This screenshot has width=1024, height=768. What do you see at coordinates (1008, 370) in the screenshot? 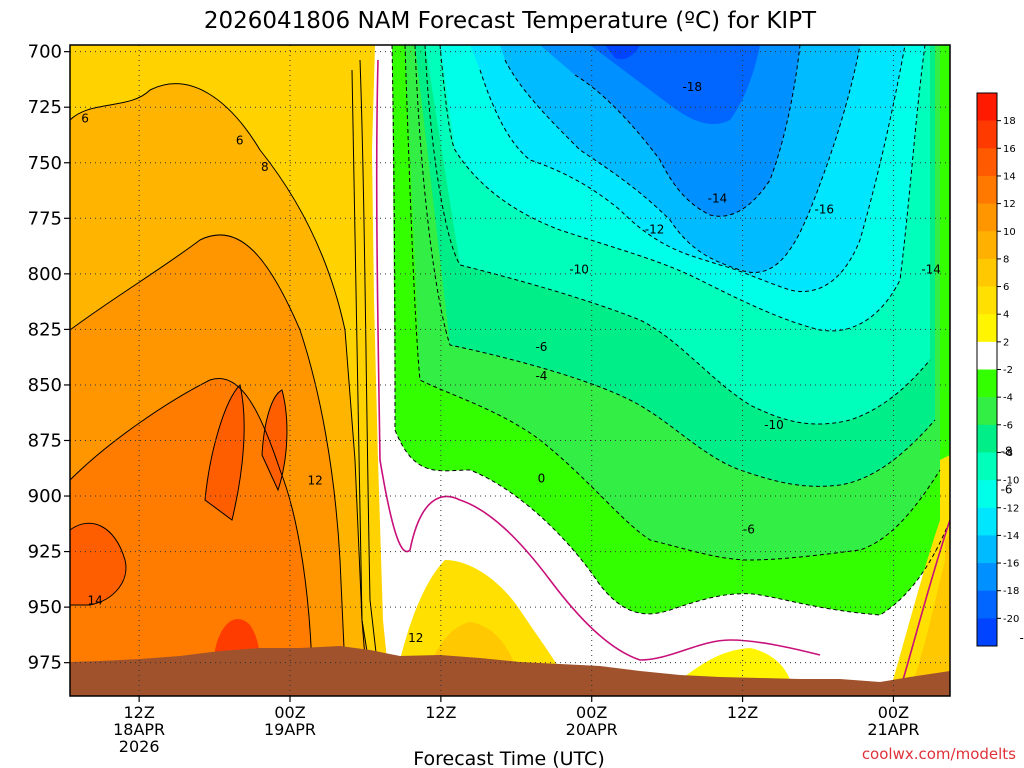
I see `colorbar-label: -2` at bounding box center [1008, 370].